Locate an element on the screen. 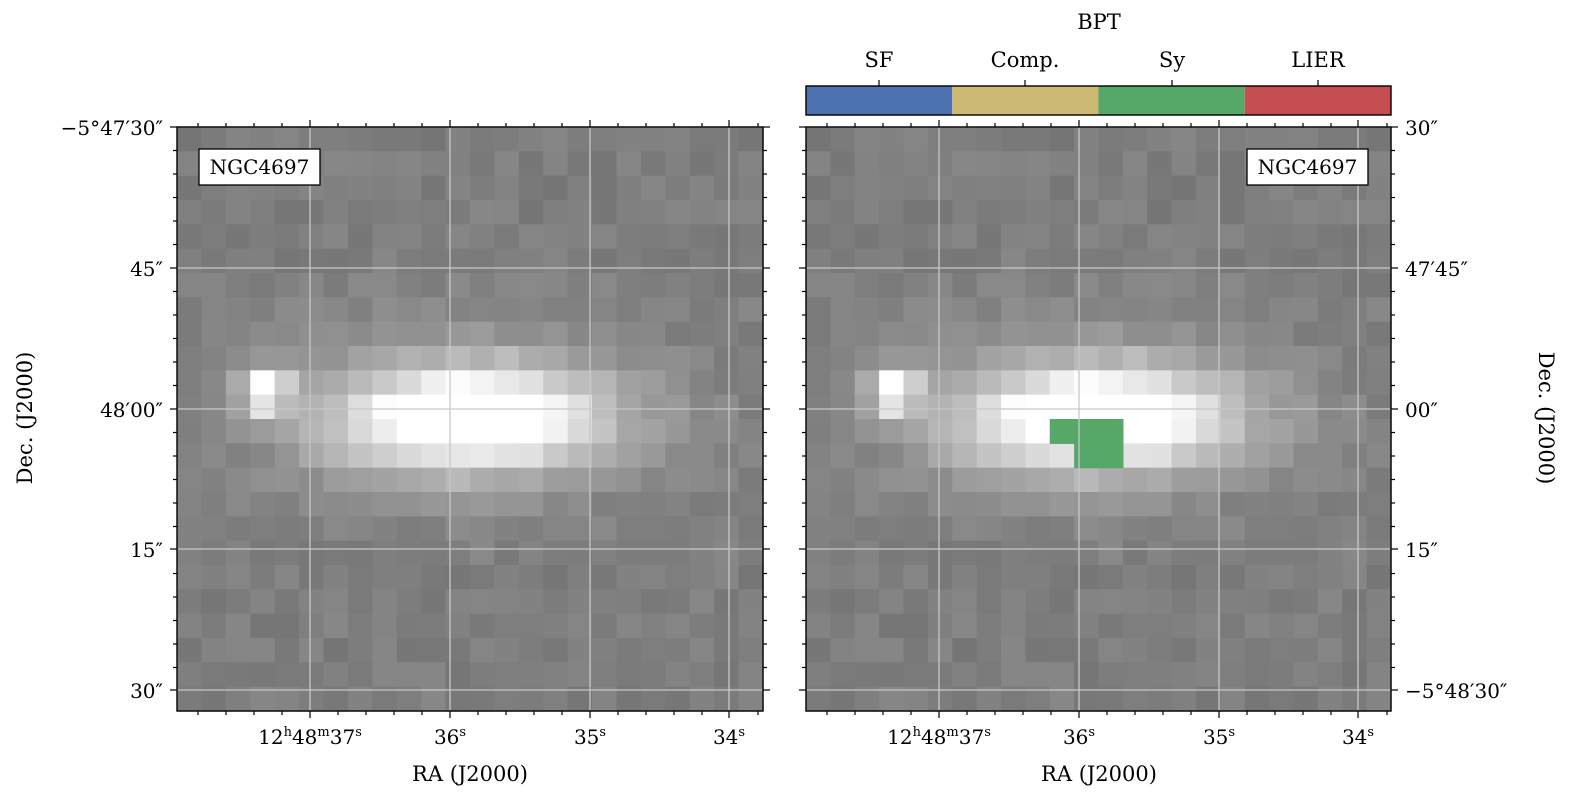  left-xtick-label-1: 36s is located at coordinates (450, 737).